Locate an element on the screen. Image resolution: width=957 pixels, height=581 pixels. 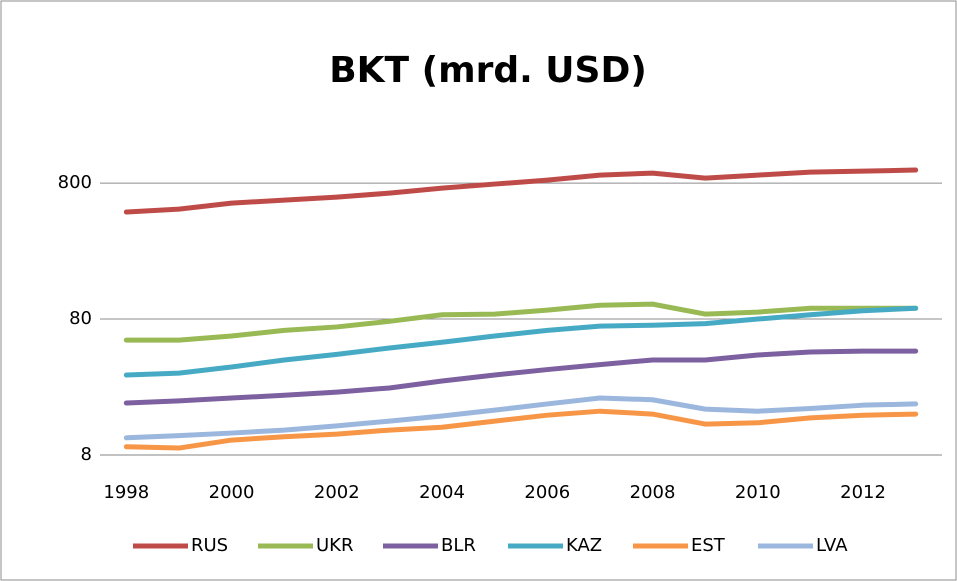
x-tick-label: 2008 is located at coordinates (653, 492).